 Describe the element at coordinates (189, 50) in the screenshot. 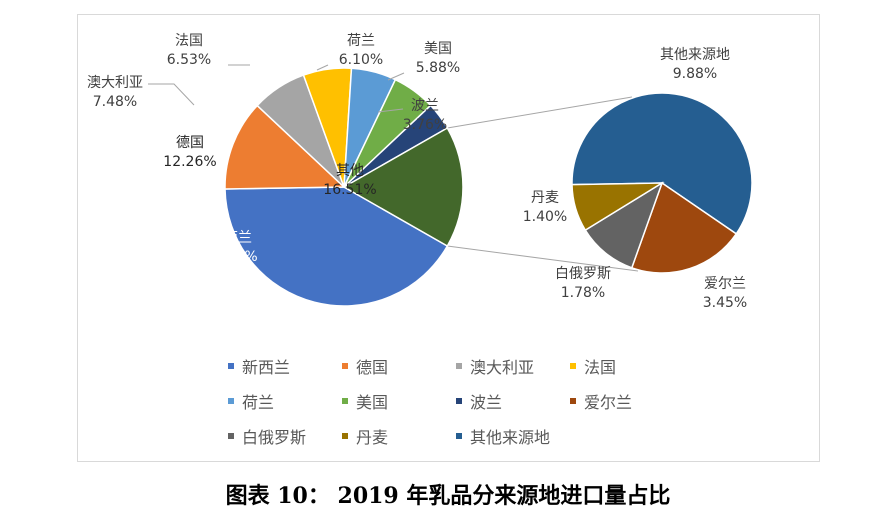

I see `label-main-3: 法国 6.53%` at that location.